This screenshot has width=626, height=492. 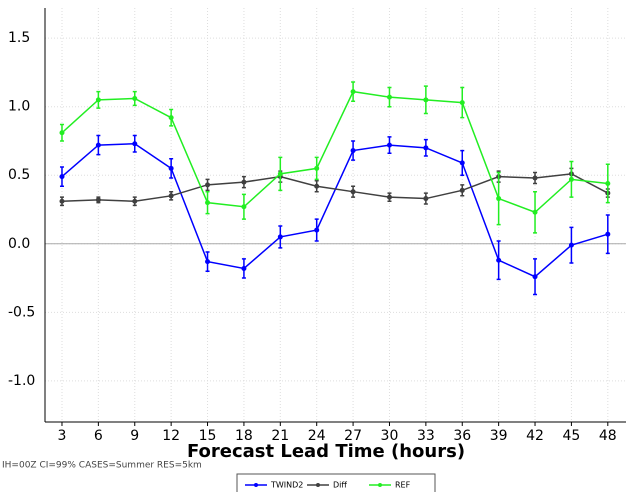 I want to click on legend-label: TWIND2, so click(x=286, y=485).